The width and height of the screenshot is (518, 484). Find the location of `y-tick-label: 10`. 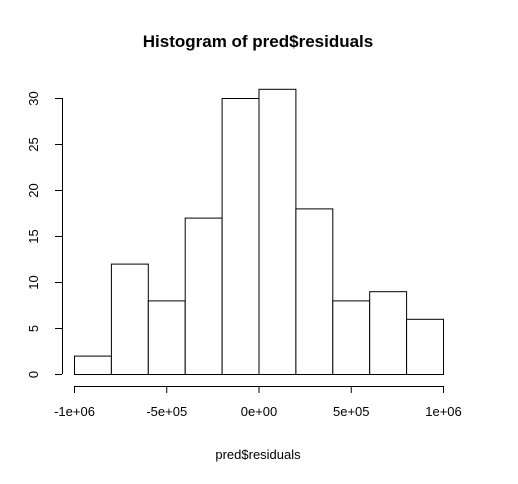

y-tick-label: 10 is located at coordinates (33, 282).